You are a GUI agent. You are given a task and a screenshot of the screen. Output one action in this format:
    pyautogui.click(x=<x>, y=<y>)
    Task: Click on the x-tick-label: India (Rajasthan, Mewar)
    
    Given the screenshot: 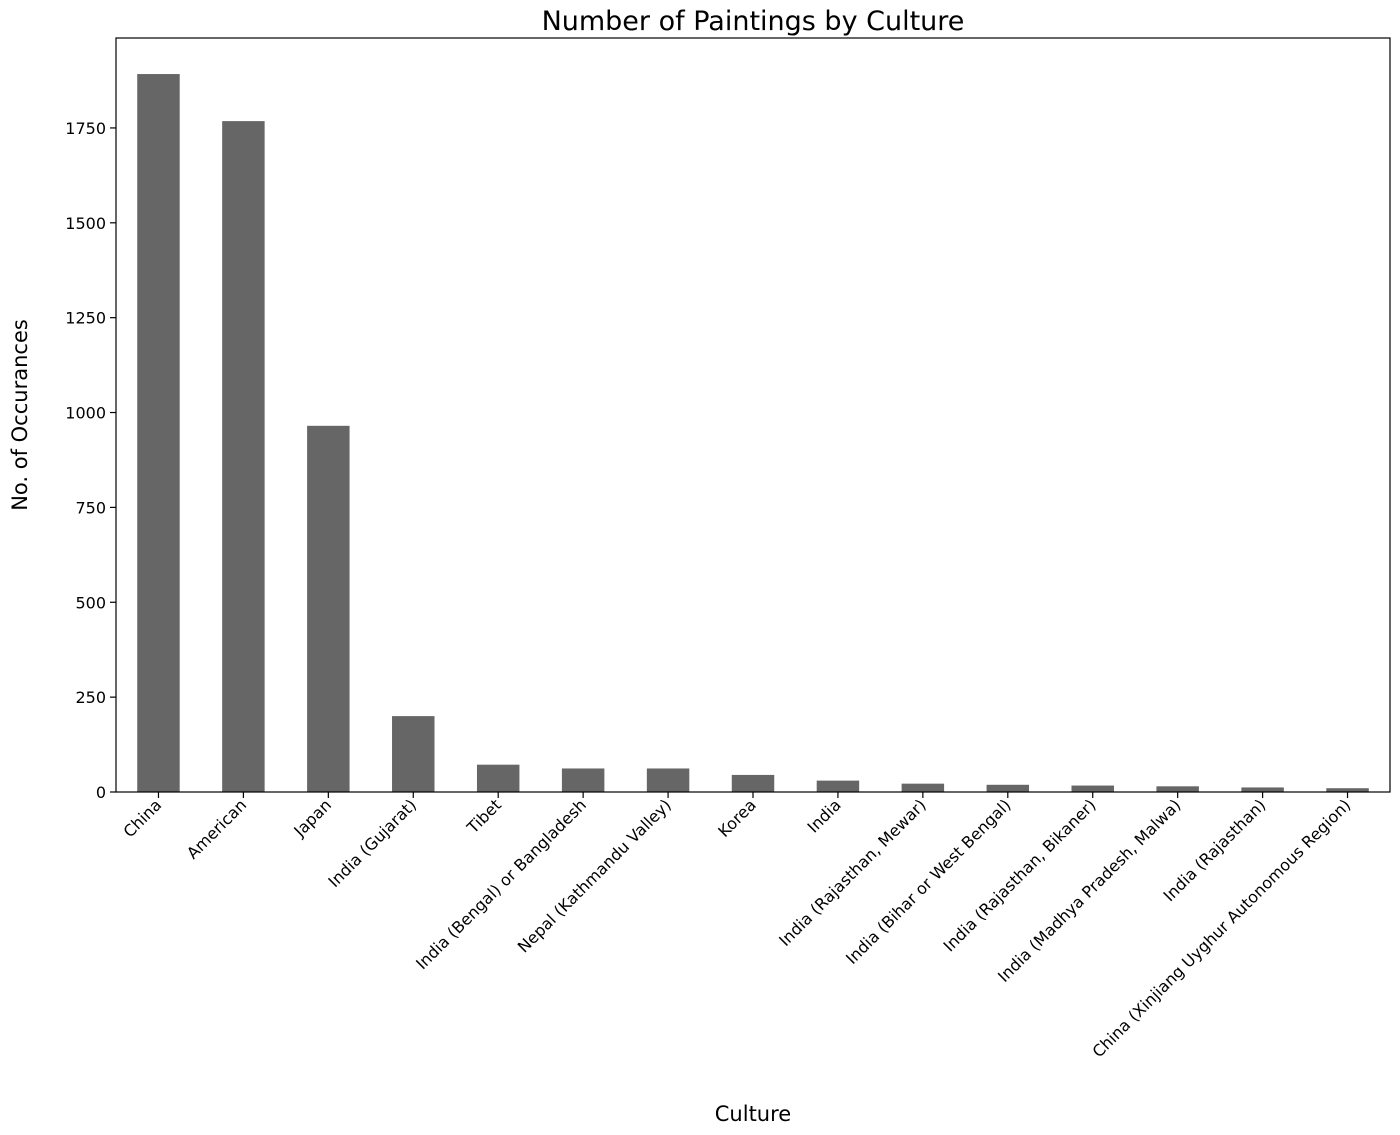 What is the action you would take?
    pyautogui.click(x=852, y=872)
    